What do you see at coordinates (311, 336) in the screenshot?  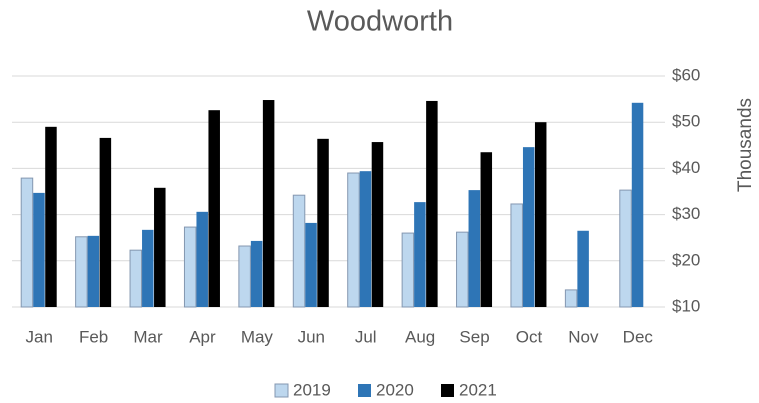 I see `x-tick-label: Jun` at bounding box center [311, 336].